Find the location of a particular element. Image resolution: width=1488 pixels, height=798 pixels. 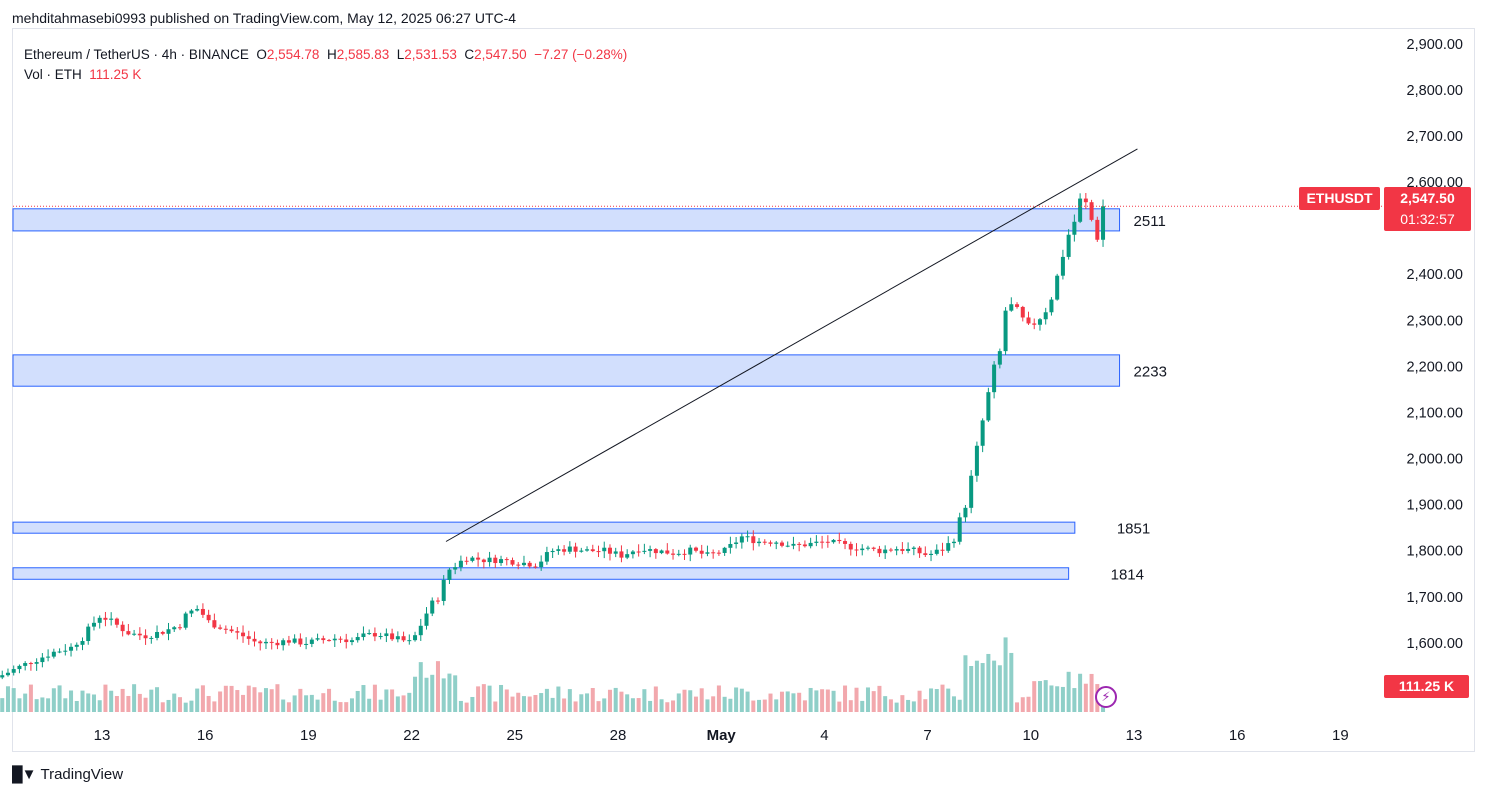

change-value: −7.27 (−0.28%) is located at coordinates (581, 54).